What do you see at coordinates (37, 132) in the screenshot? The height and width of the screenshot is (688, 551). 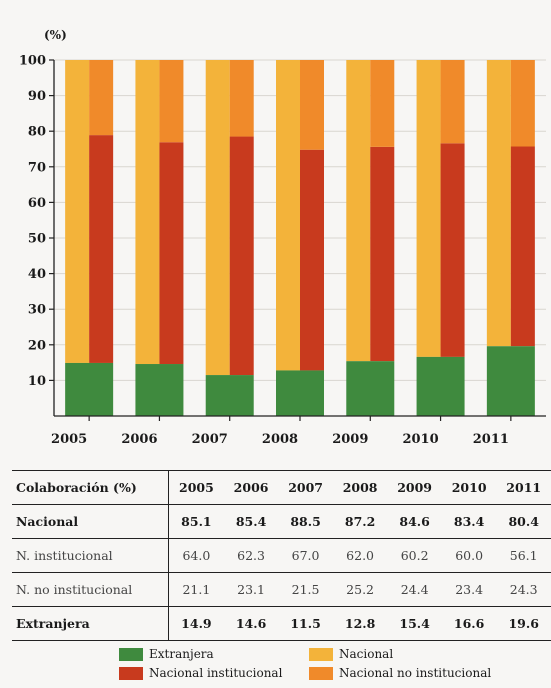 I see `y-tick-label: 80` at bounding box center [37, 132].